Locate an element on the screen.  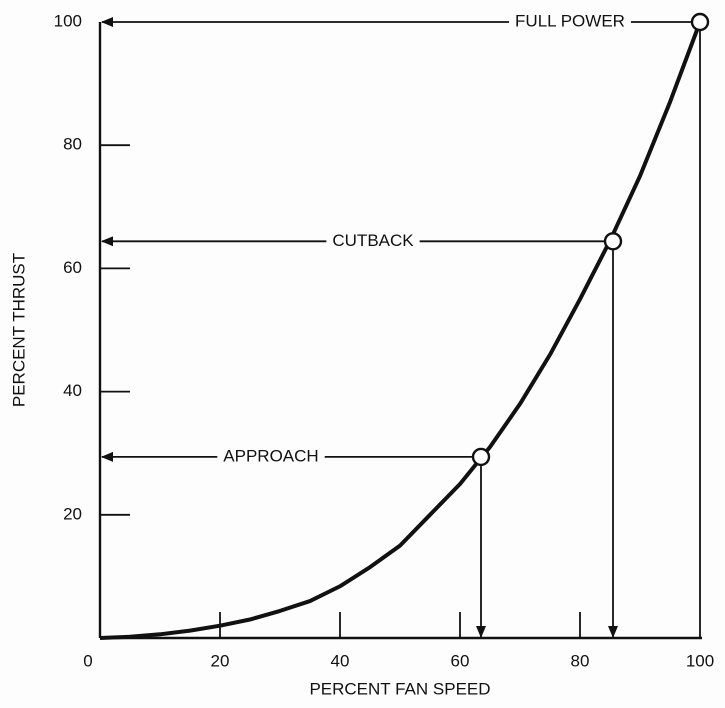
annotation-label: CUTBACK is located at coordinates (373, 240).